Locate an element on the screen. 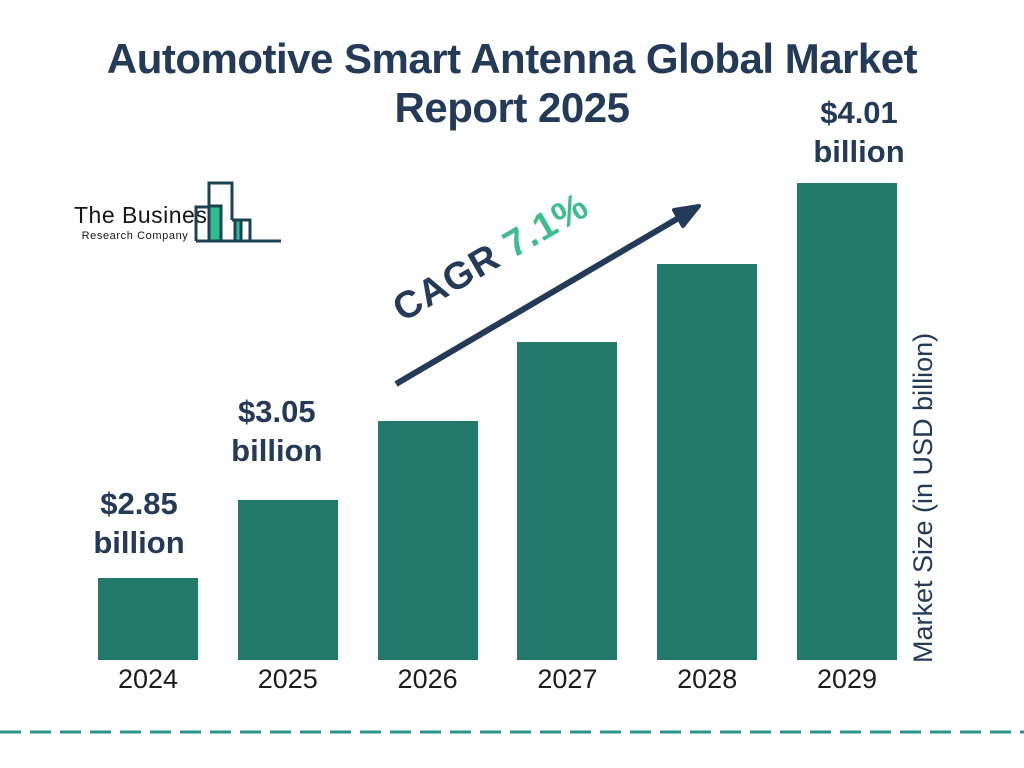 The image size is (1024, 768). x-tick-2027: 2027 is located at coordinates (567, 679).